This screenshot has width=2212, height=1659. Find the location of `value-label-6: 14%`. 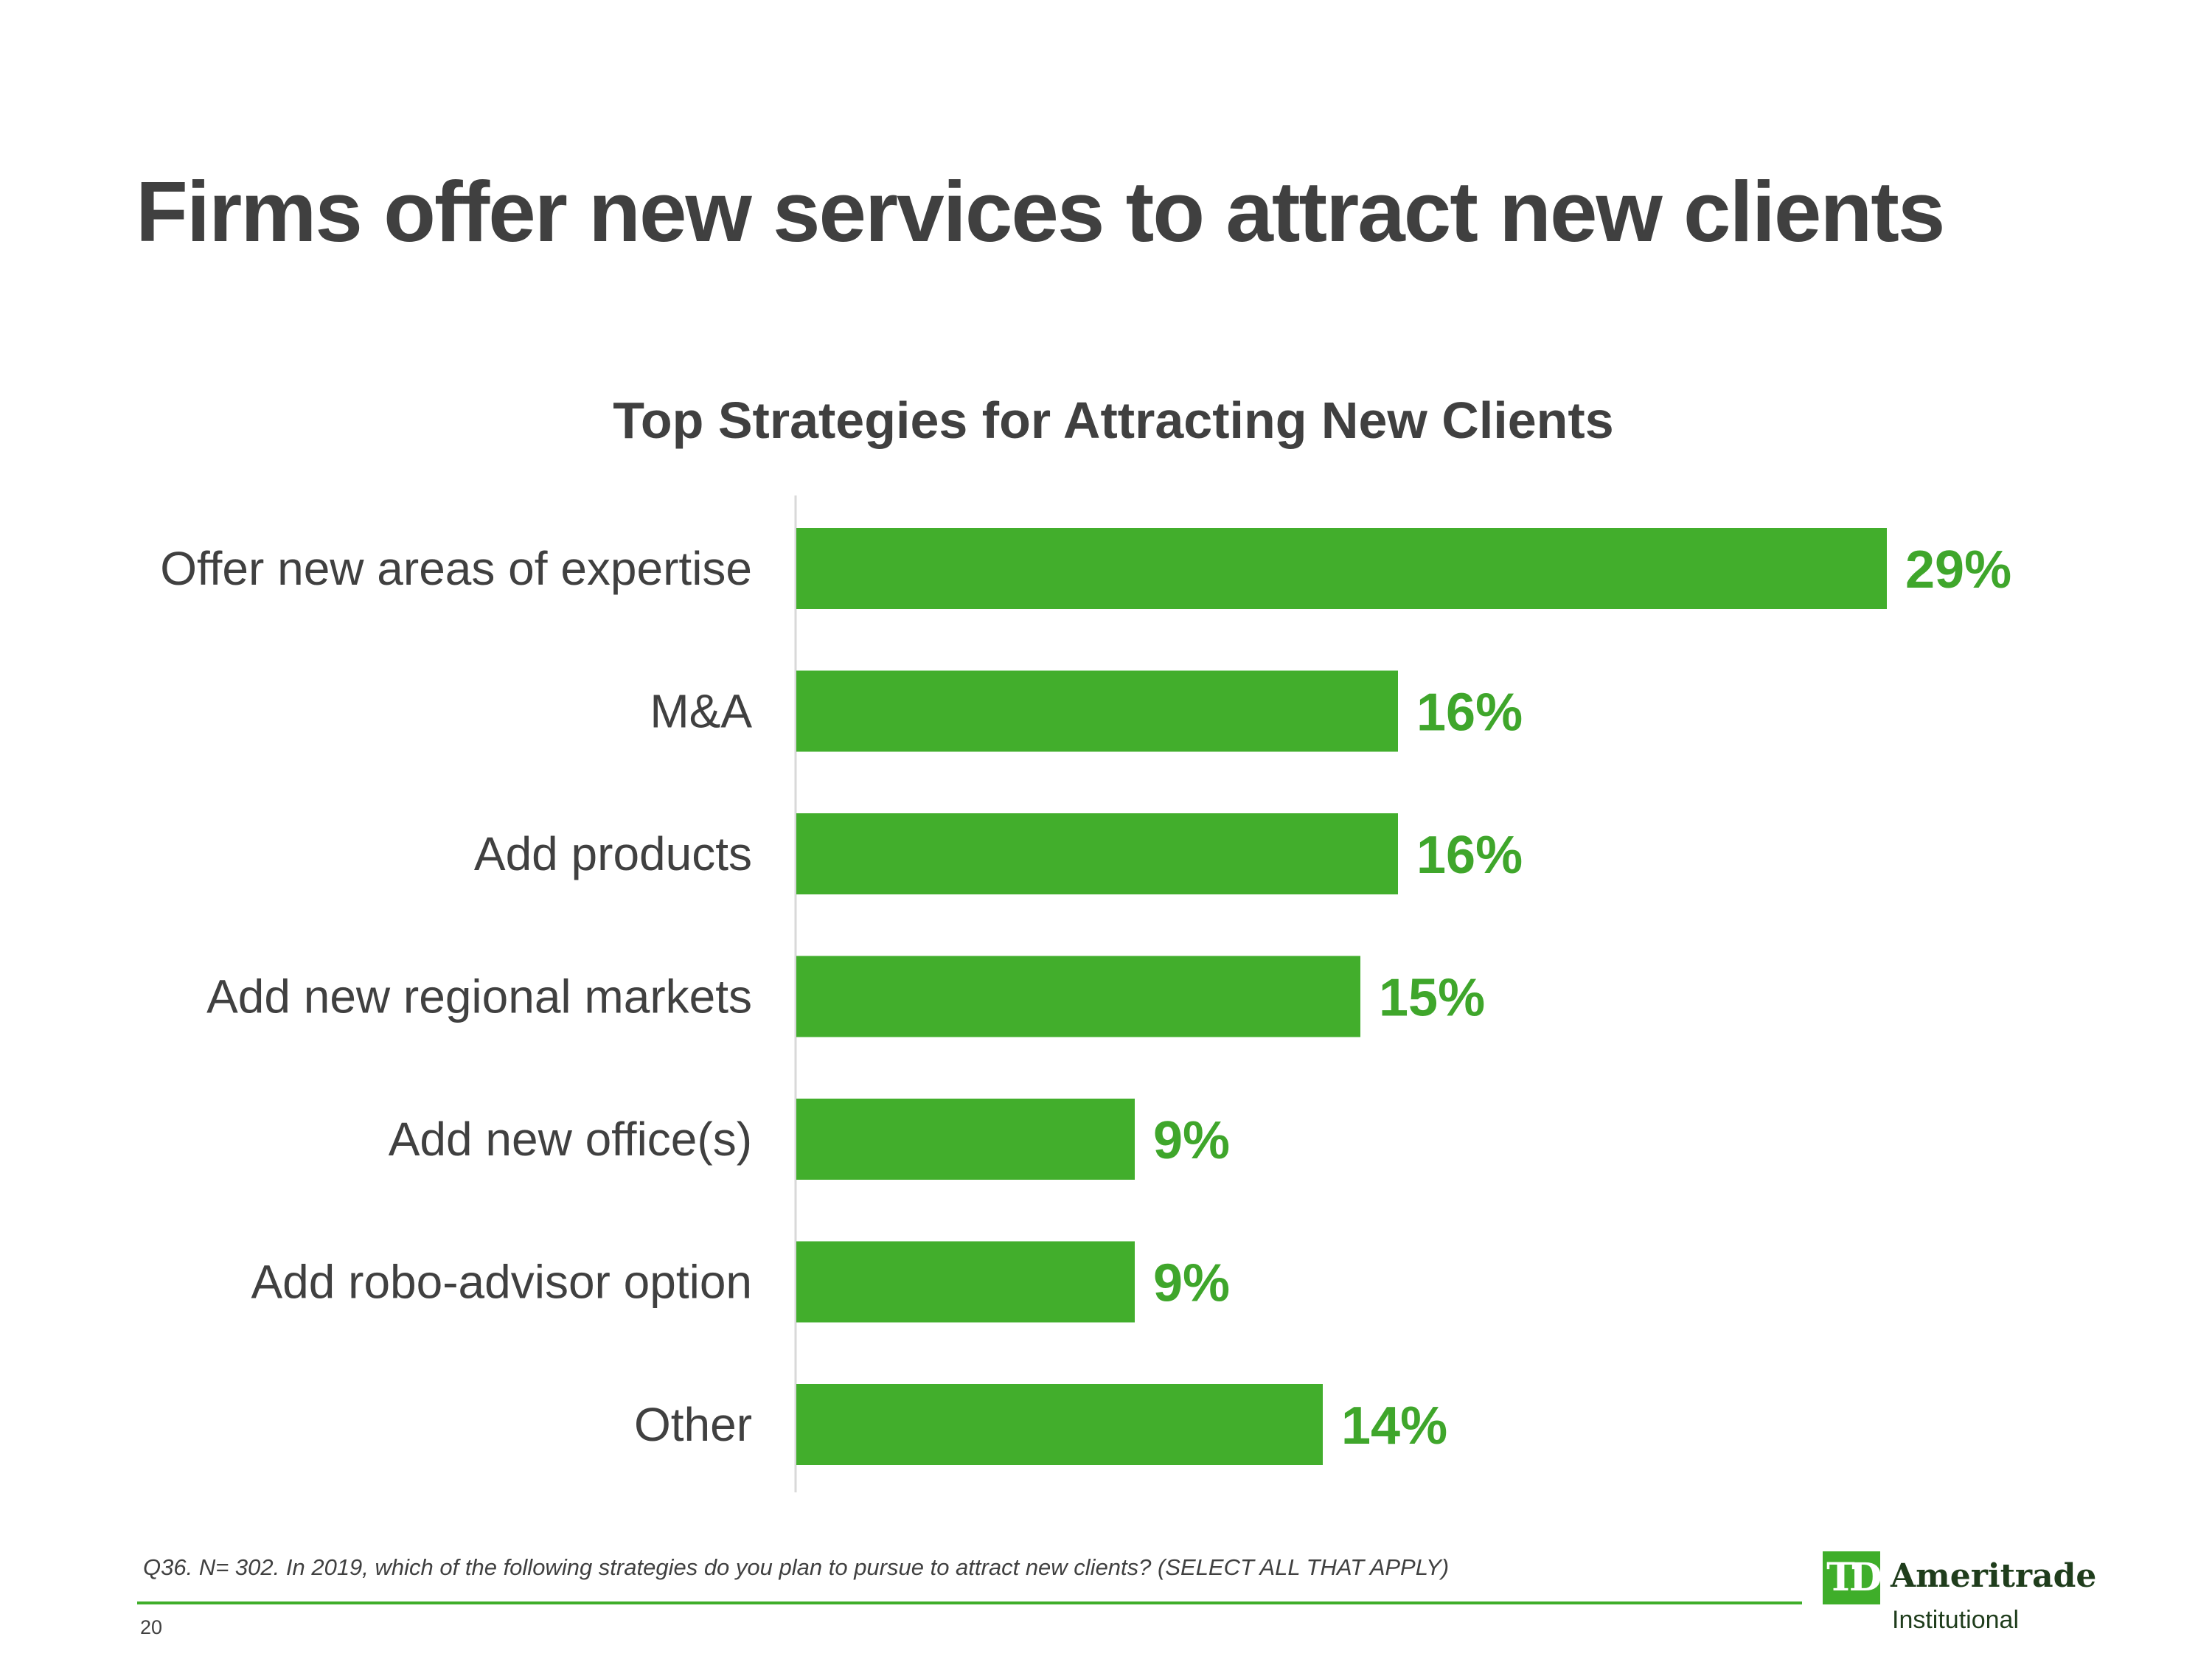

value-label-6: 14% is located at coordinates (1394, 1426).